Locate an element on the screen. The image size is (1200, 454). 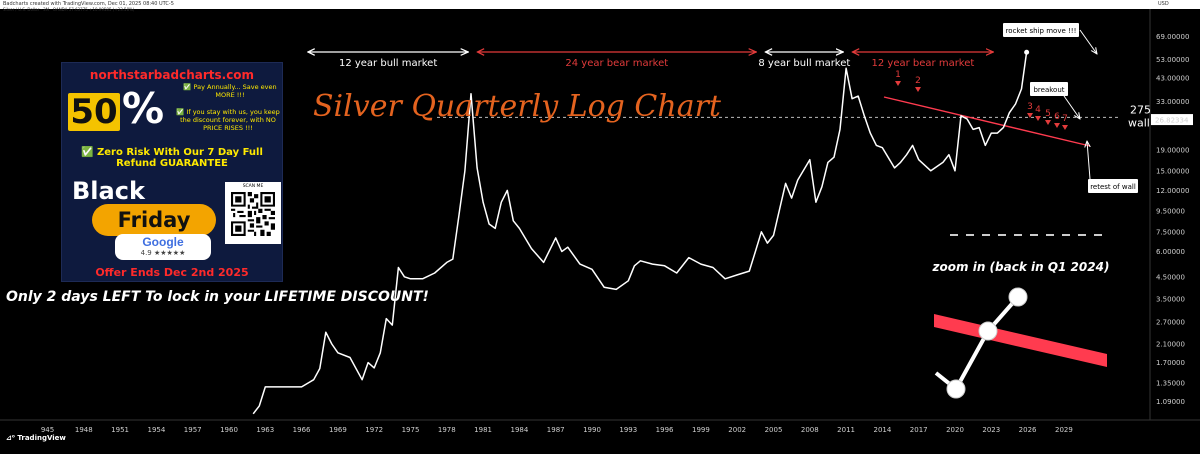
retest-callout-box is located at coordinates (1113, 186).